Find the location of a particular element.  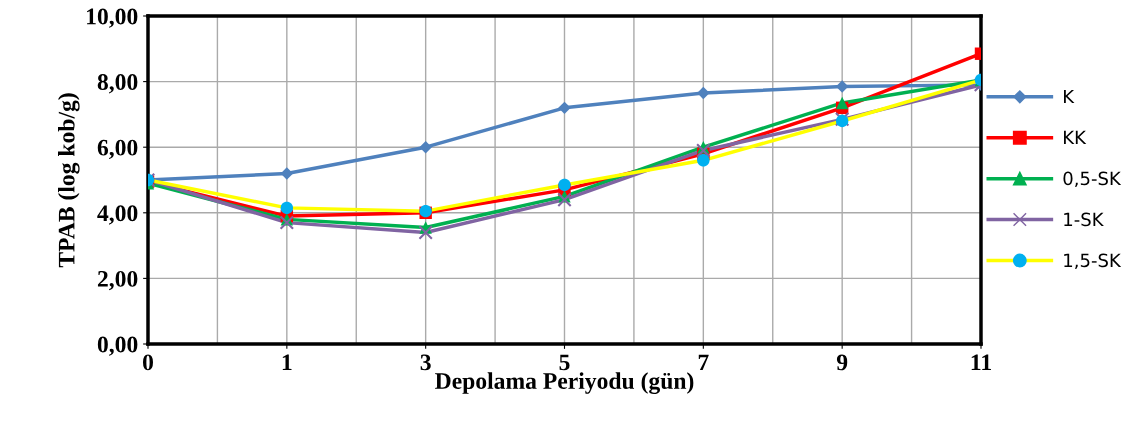

y-tick-label: 2,00 is located at coordinates (117, 280).